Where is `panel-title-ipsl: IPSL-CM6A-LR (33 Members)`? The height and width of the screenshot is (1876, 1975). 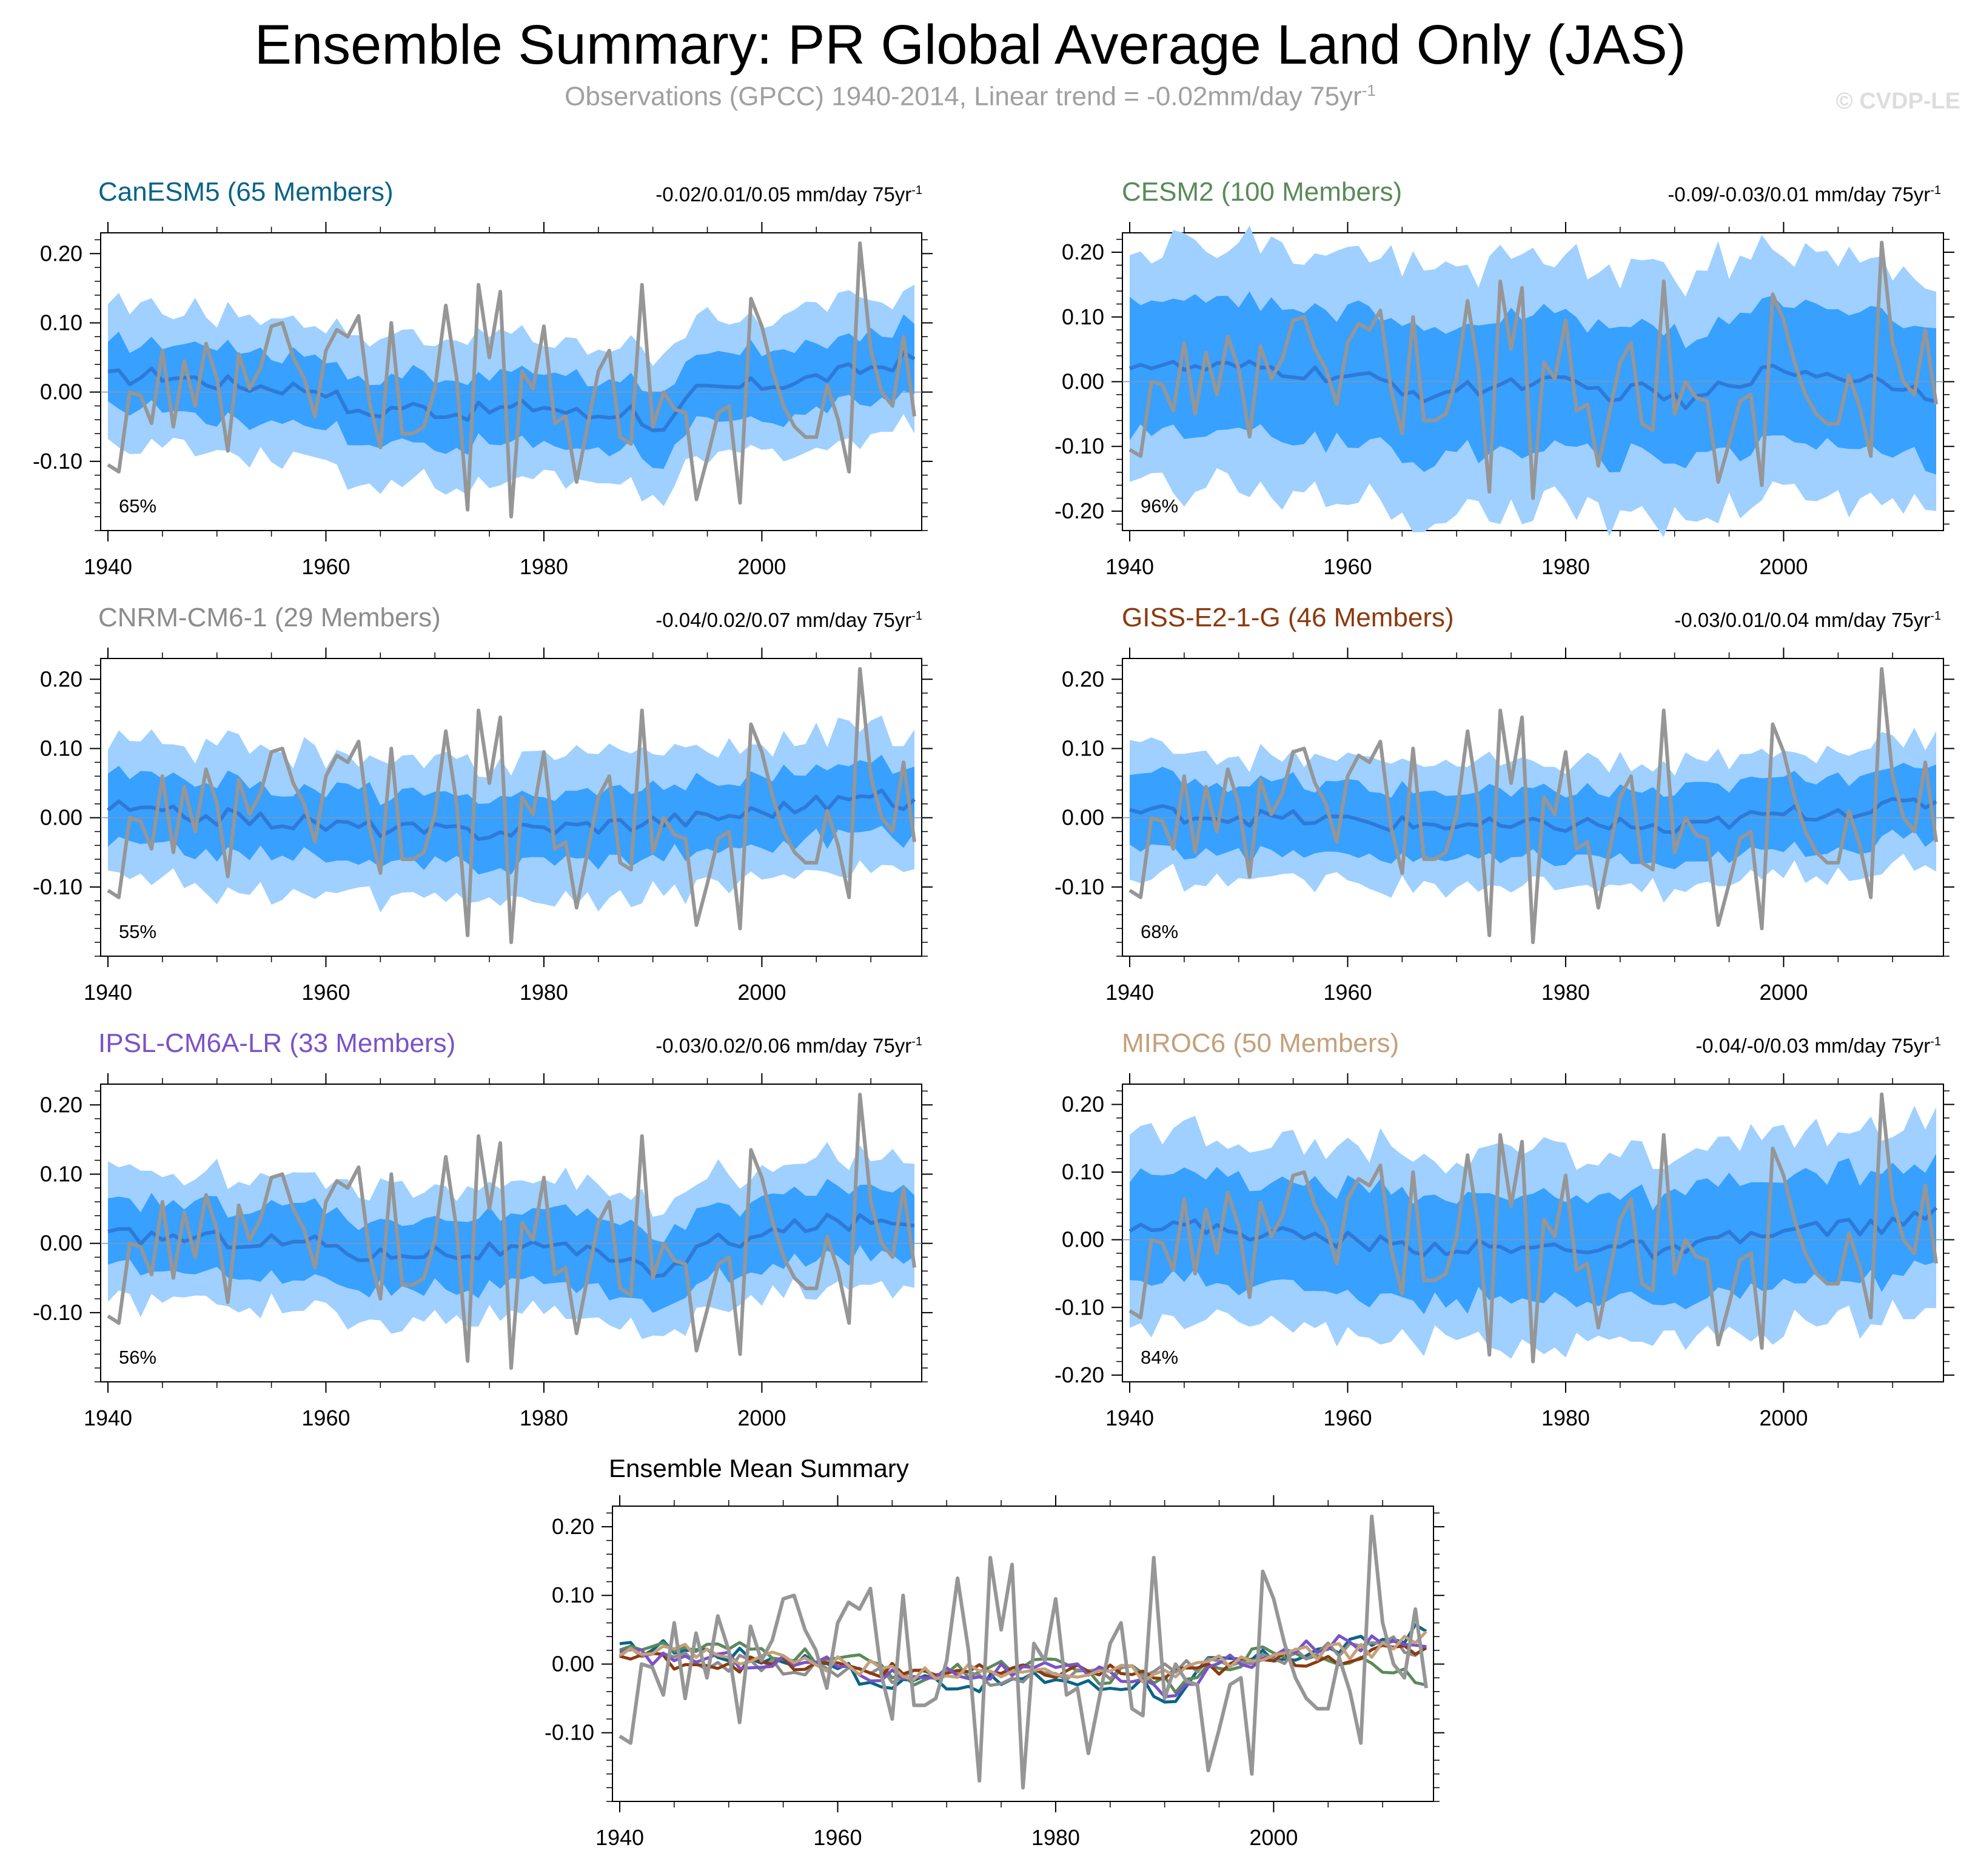
panel-title-ipsl: IPSL-CM6A-LR (33 Members) is located at coordinates (277, 1043).